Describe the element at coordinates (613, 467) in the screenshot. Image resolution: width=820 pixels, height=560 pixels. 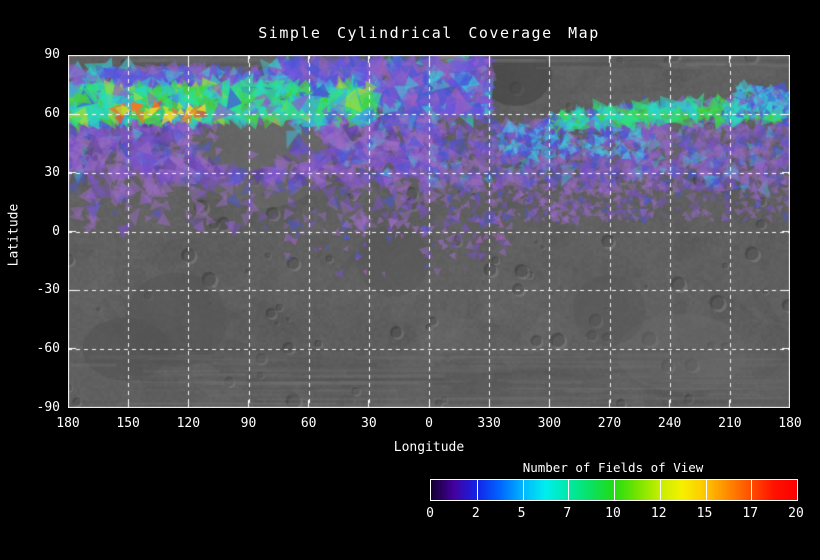
I see `colorbar-title: Number of Fields of View` at that location.